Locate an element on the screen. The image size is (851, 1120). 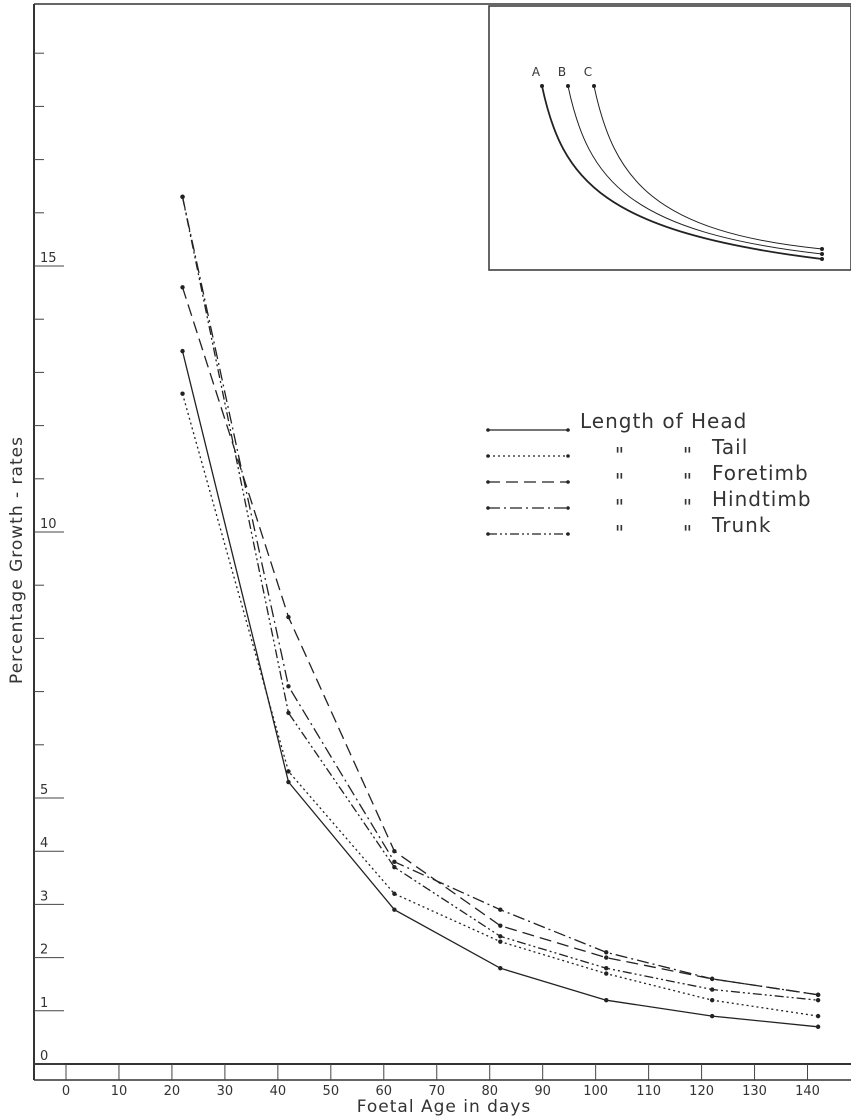
x-tick-label: 0 is located at coordinates (66, 1091).